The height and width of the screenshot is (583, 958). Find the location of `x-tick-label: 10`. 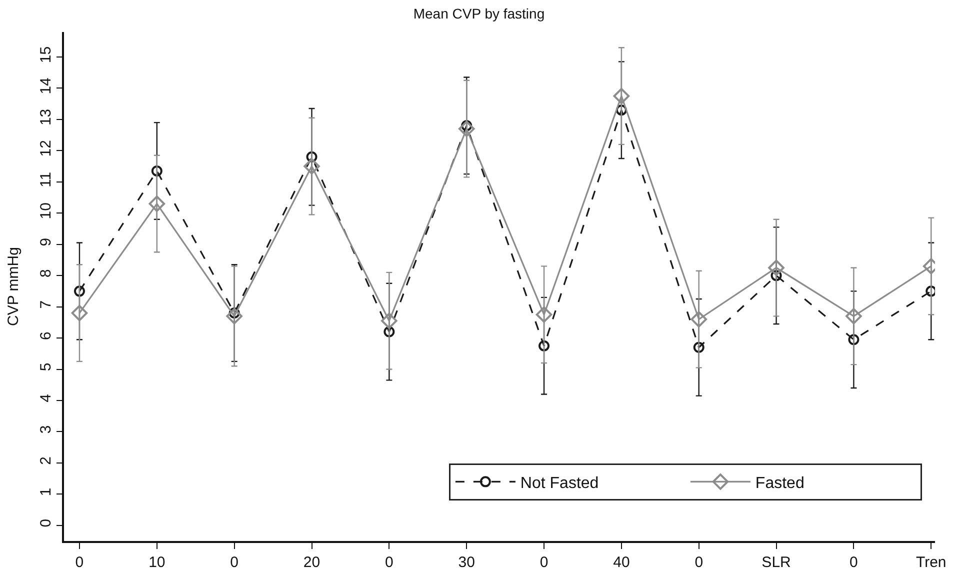

x-tick-label: 10 is located at coordinates (157, 562).